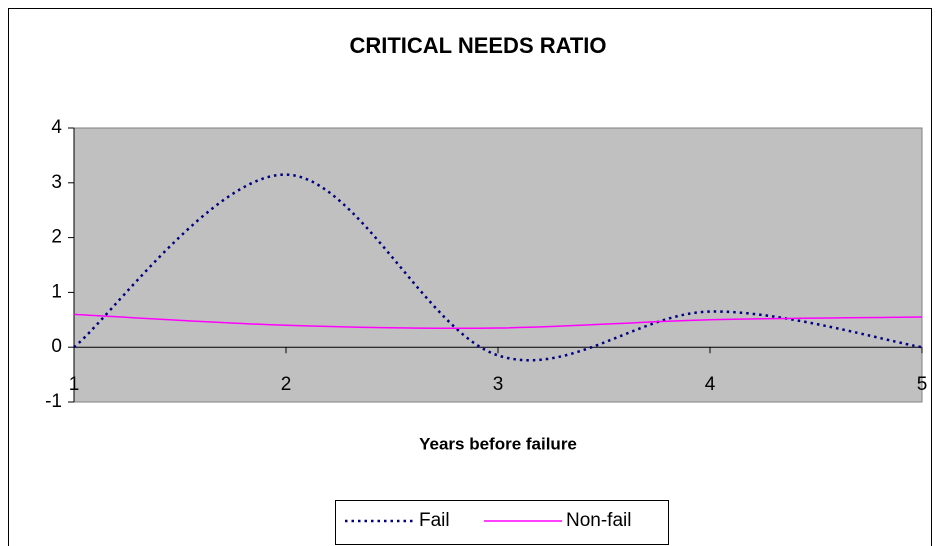  What do you see at coordinates (286, 384) in the screenshot?
I see `x-tick-label: 2` at bounding box center [286, 384].